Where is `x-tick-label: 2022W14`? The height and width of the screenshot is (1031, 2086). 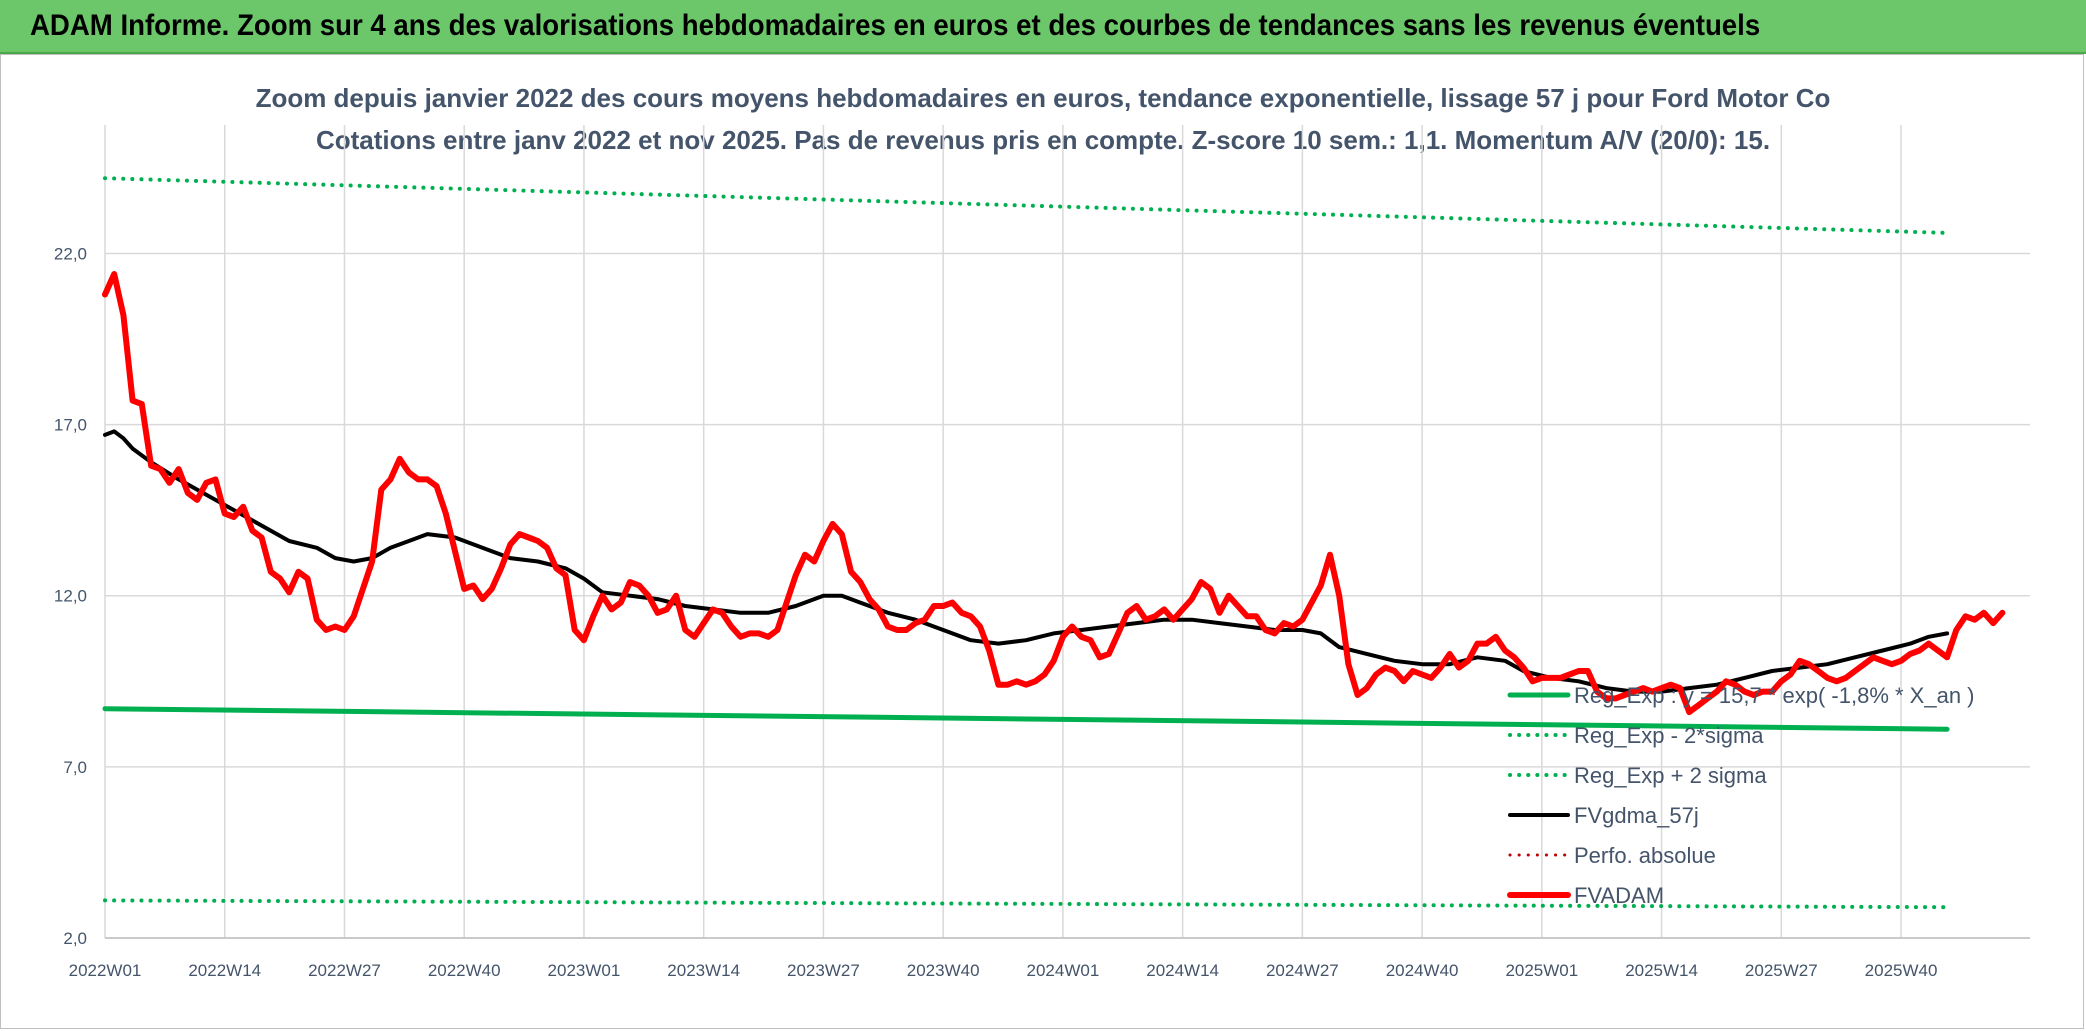
x-tick-label: 2022W14 is located at coordinates (224, 970).